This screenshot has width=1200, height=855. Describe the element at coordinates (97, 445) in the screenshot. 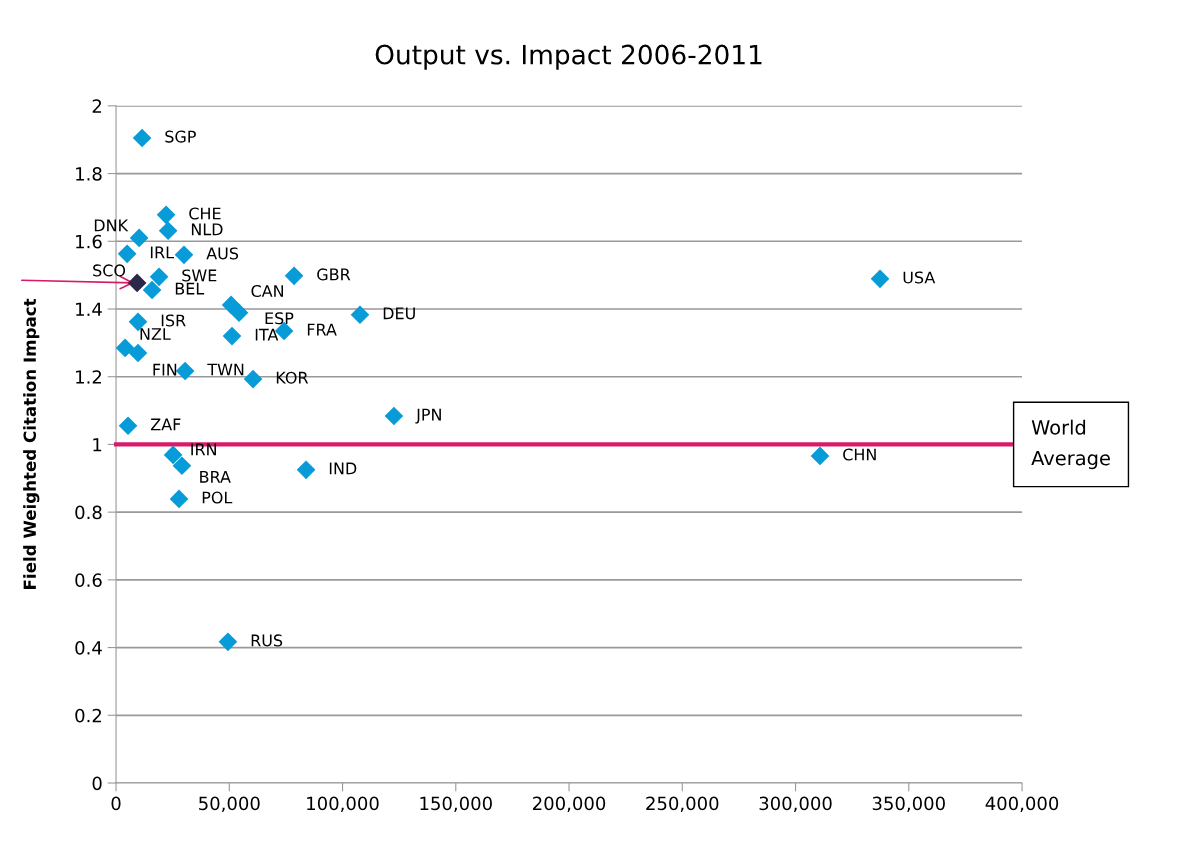

I see `y-tick-label: 1` at that location.